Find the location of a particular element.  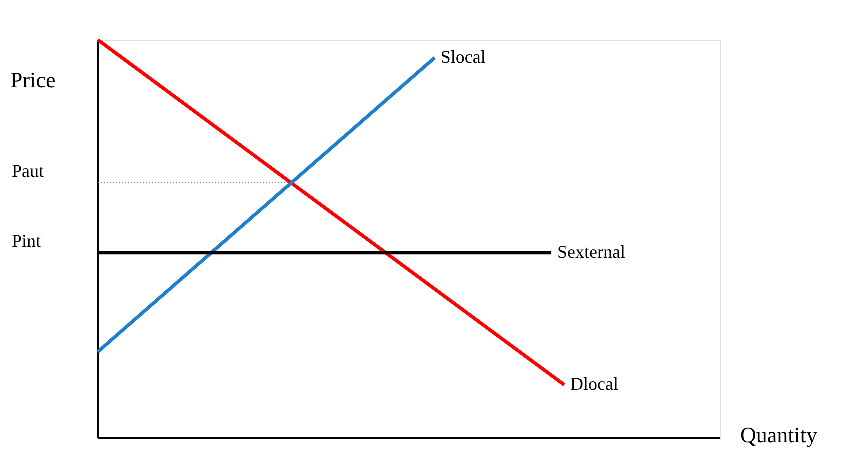

series-label: Dlocal is located at coordinates (594, 384).